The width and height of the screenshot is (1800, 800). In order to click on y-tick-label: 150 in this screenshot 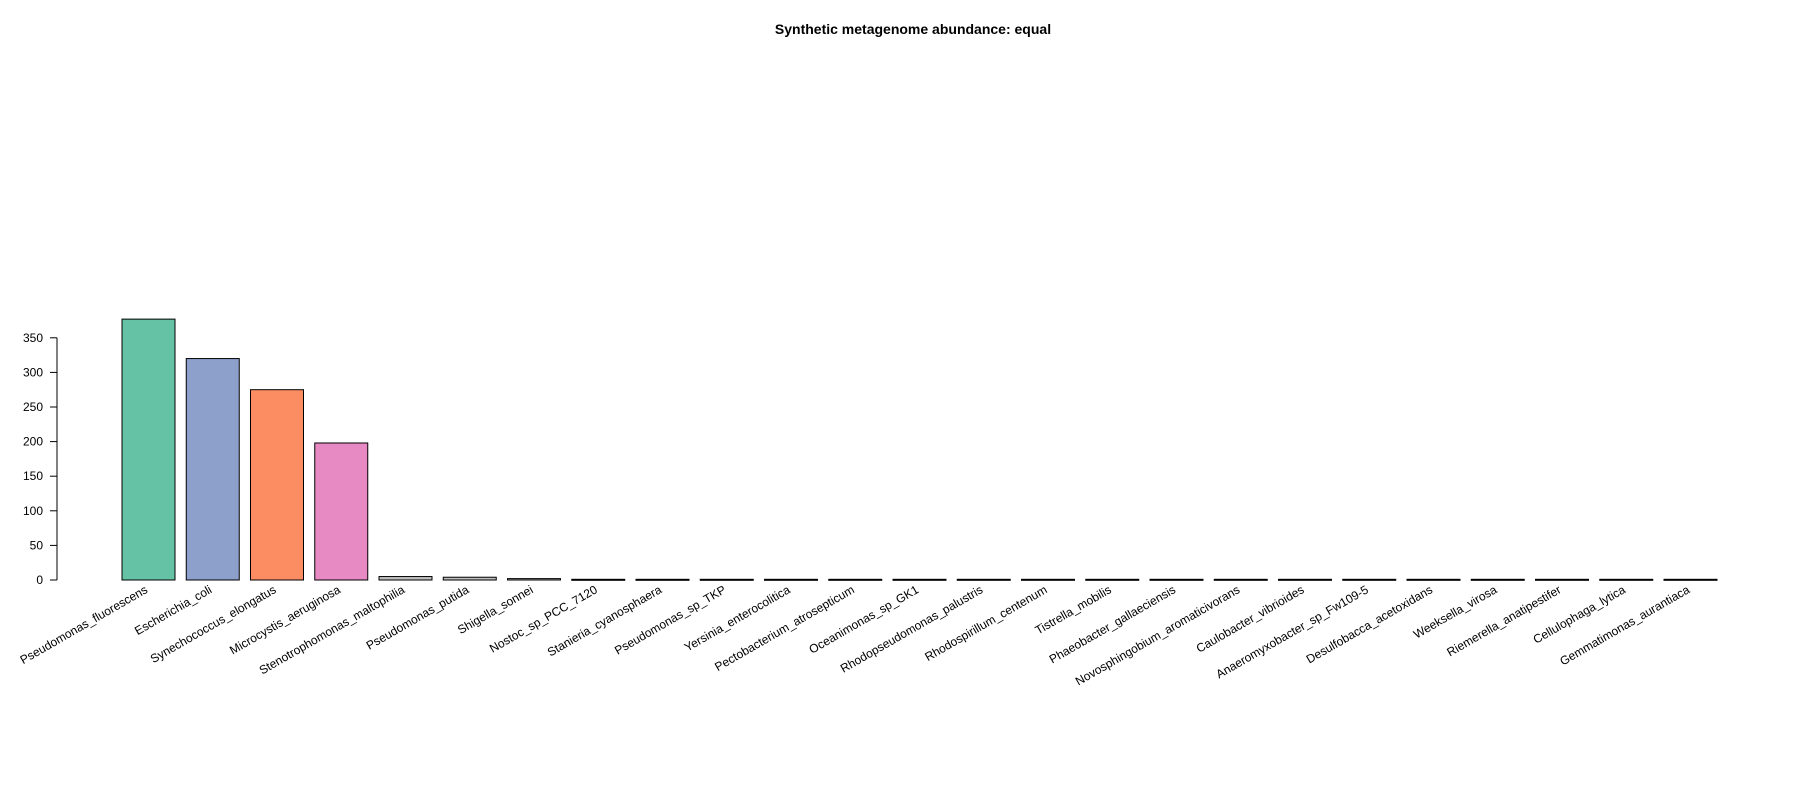, I will do `click(33, 476)`.